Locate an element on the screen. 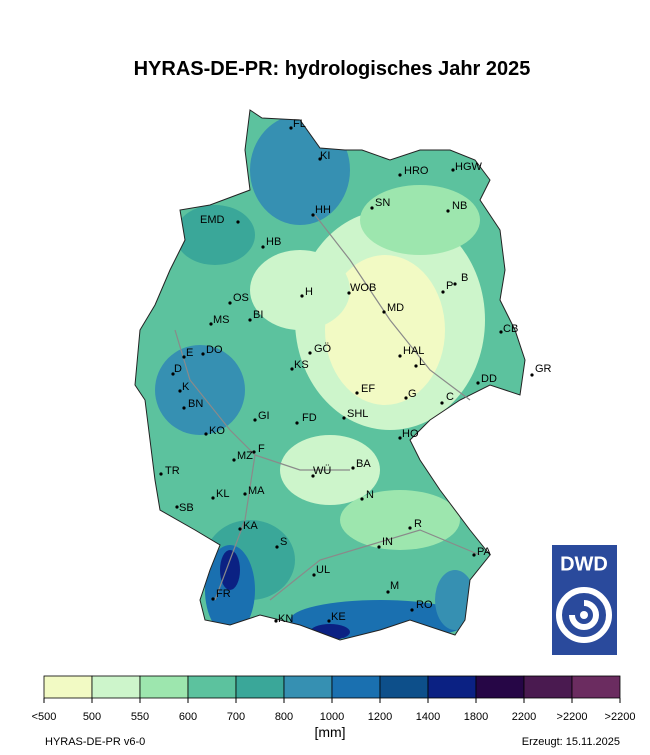  city-label: FL is located at coordinates (299, 124).